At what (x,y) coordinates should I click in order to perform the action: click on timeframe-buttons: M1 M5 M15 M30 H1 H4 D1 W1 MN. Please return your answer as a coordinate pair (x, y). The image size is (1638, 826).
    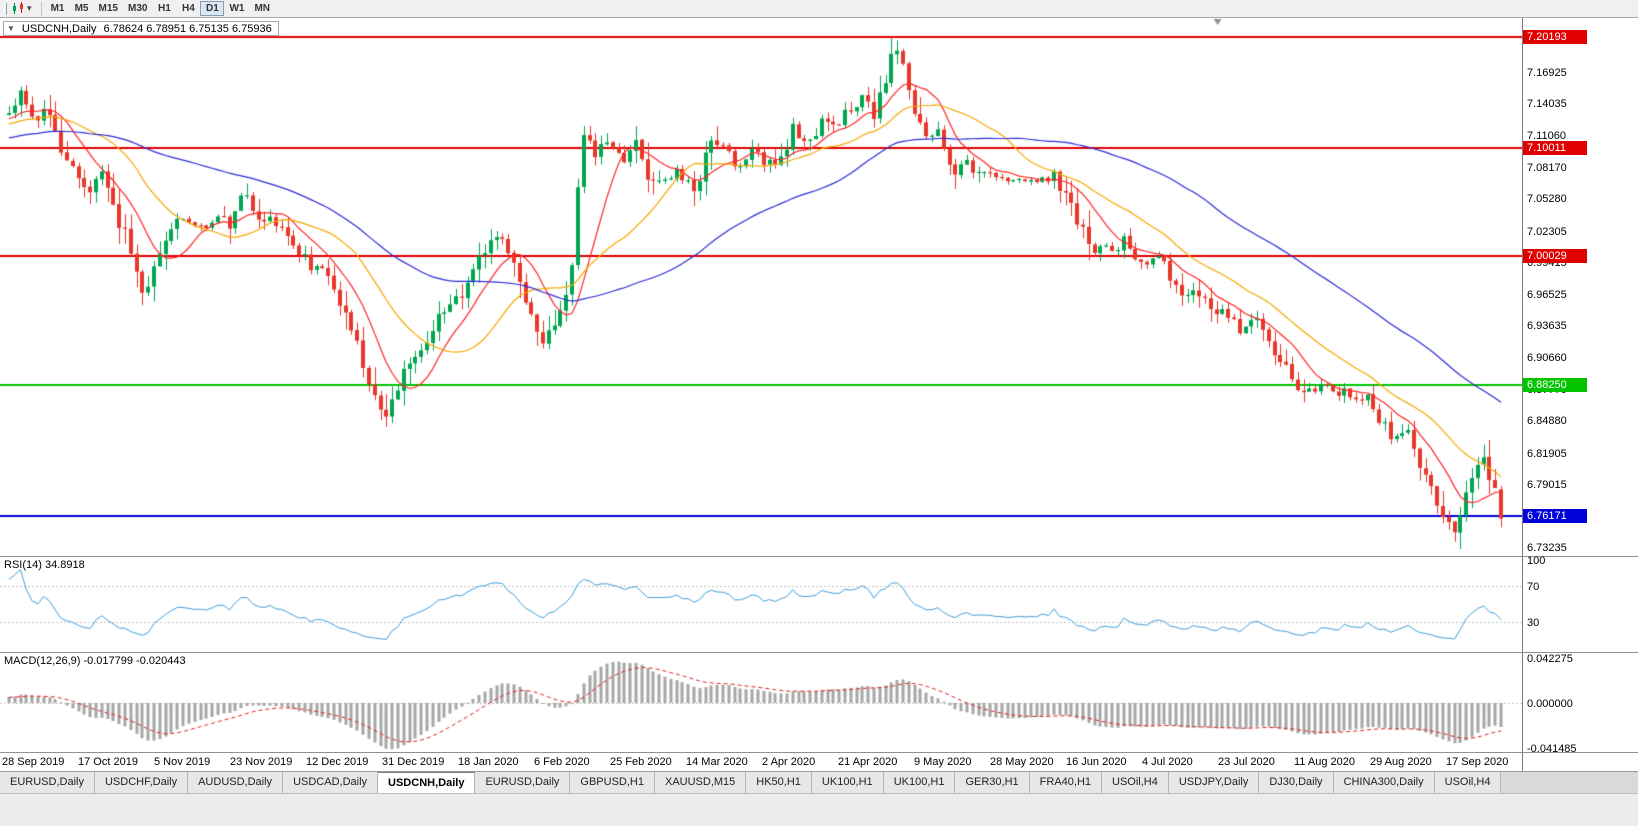
    Looking at the image, I should click on (160, 8).